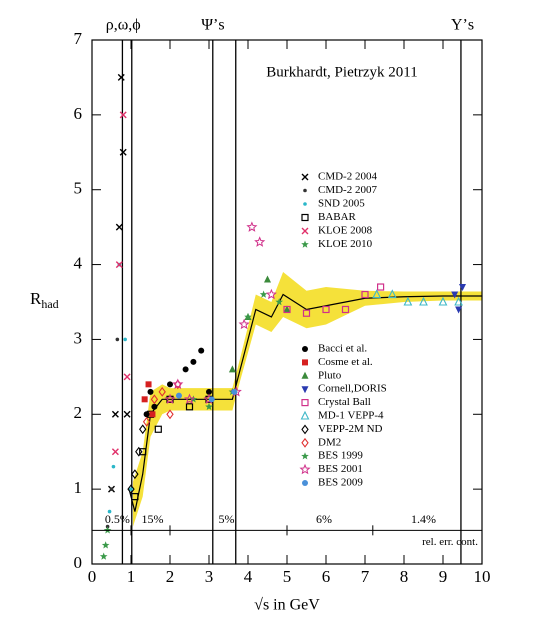 The image size is (540, 627). What do you see at coordinates (350, 429) in the screenshot?
I see `legend-label: VEPP-2M ND` at bounding box center [350, 429].